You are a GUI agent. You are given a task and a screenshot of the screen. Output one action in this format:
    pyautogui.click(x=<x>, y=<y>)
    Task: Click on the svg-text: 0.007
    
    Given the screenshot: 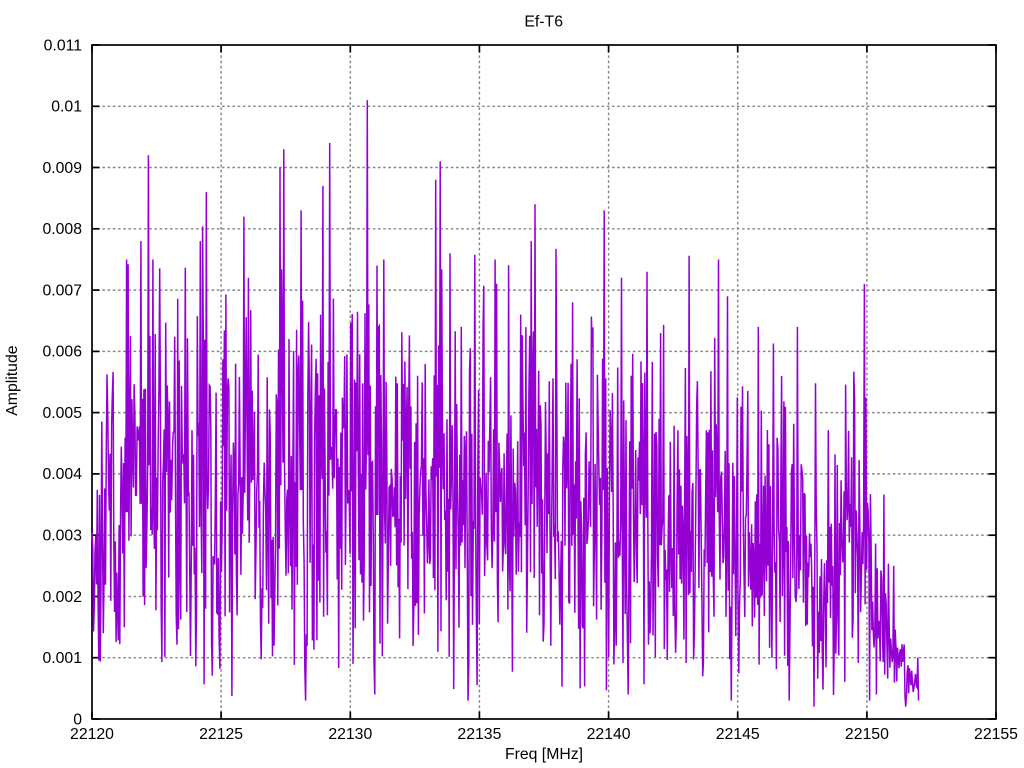 What is the action you would take?
    pyautogui.click(x=62, y=290)
    